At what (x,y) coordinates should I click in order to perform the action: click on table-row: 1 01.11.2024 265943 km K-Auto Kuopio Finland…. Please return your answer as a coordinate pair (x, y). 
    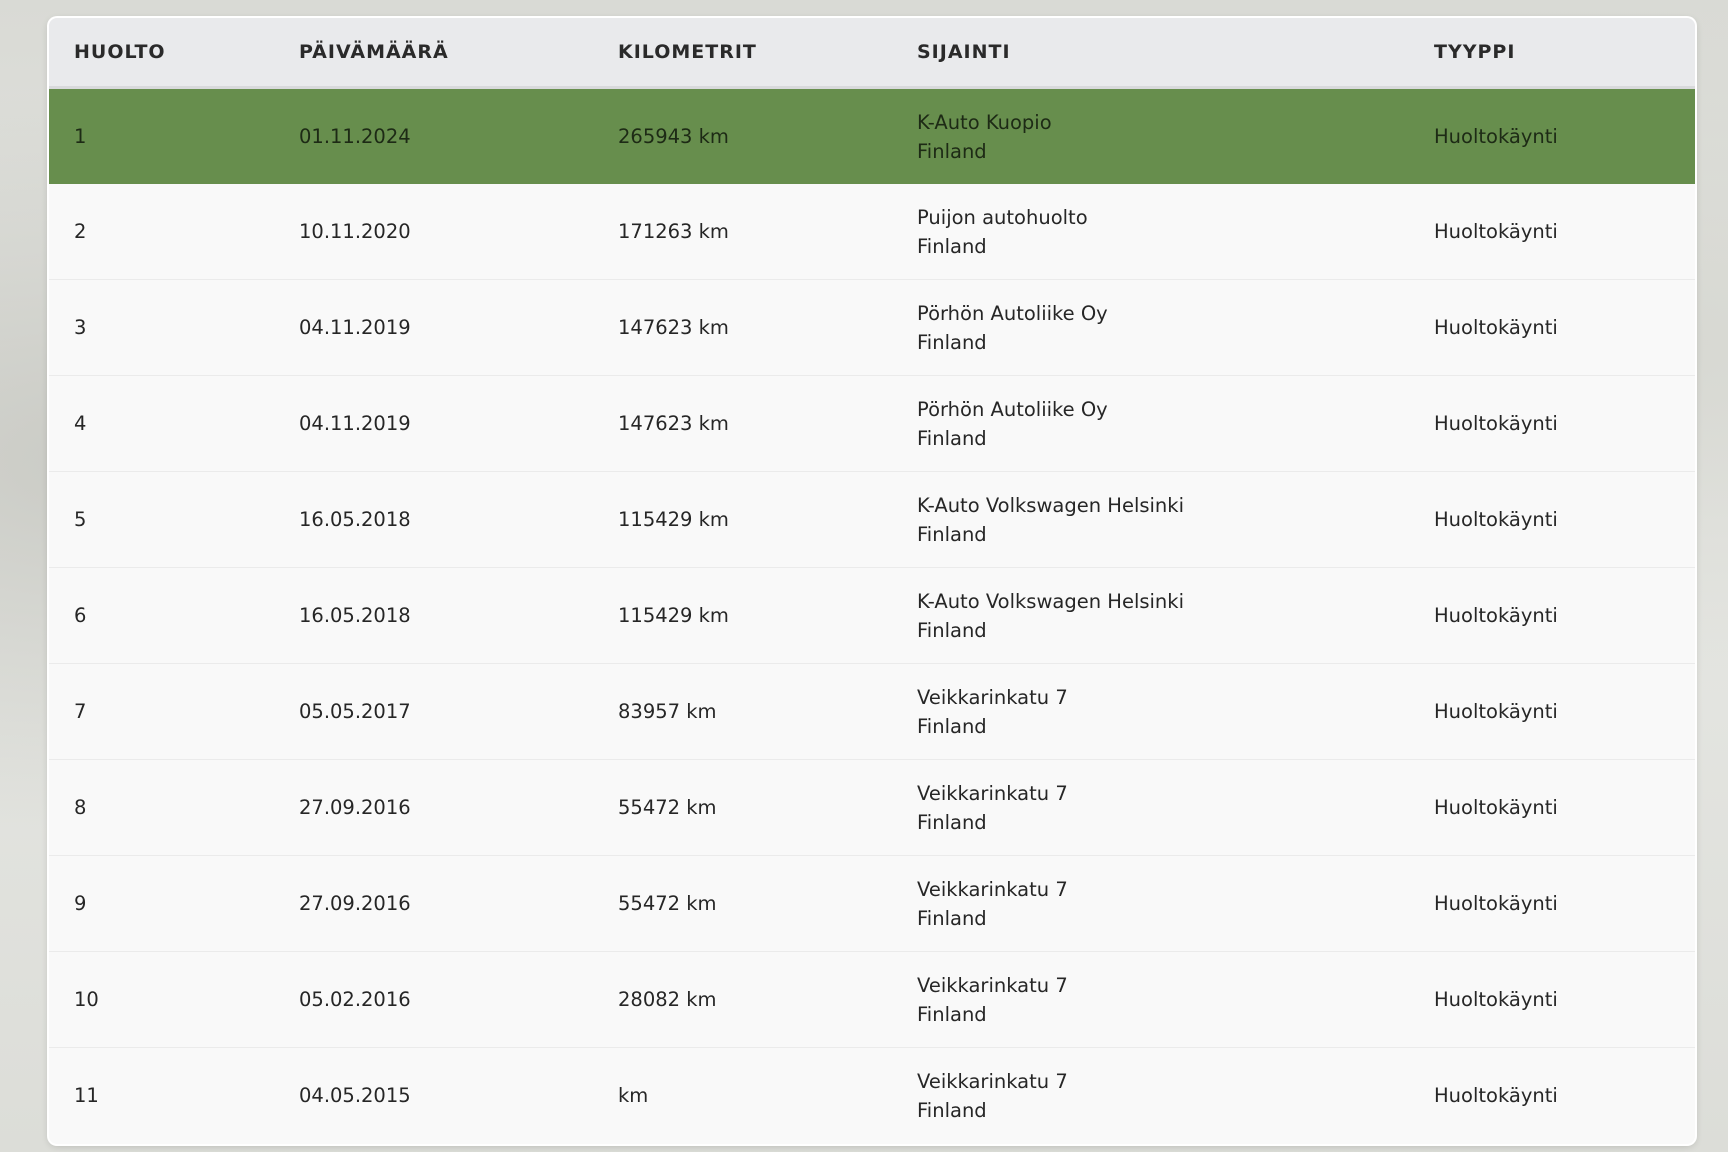
    Looking at the image, I should click on (872, 136).